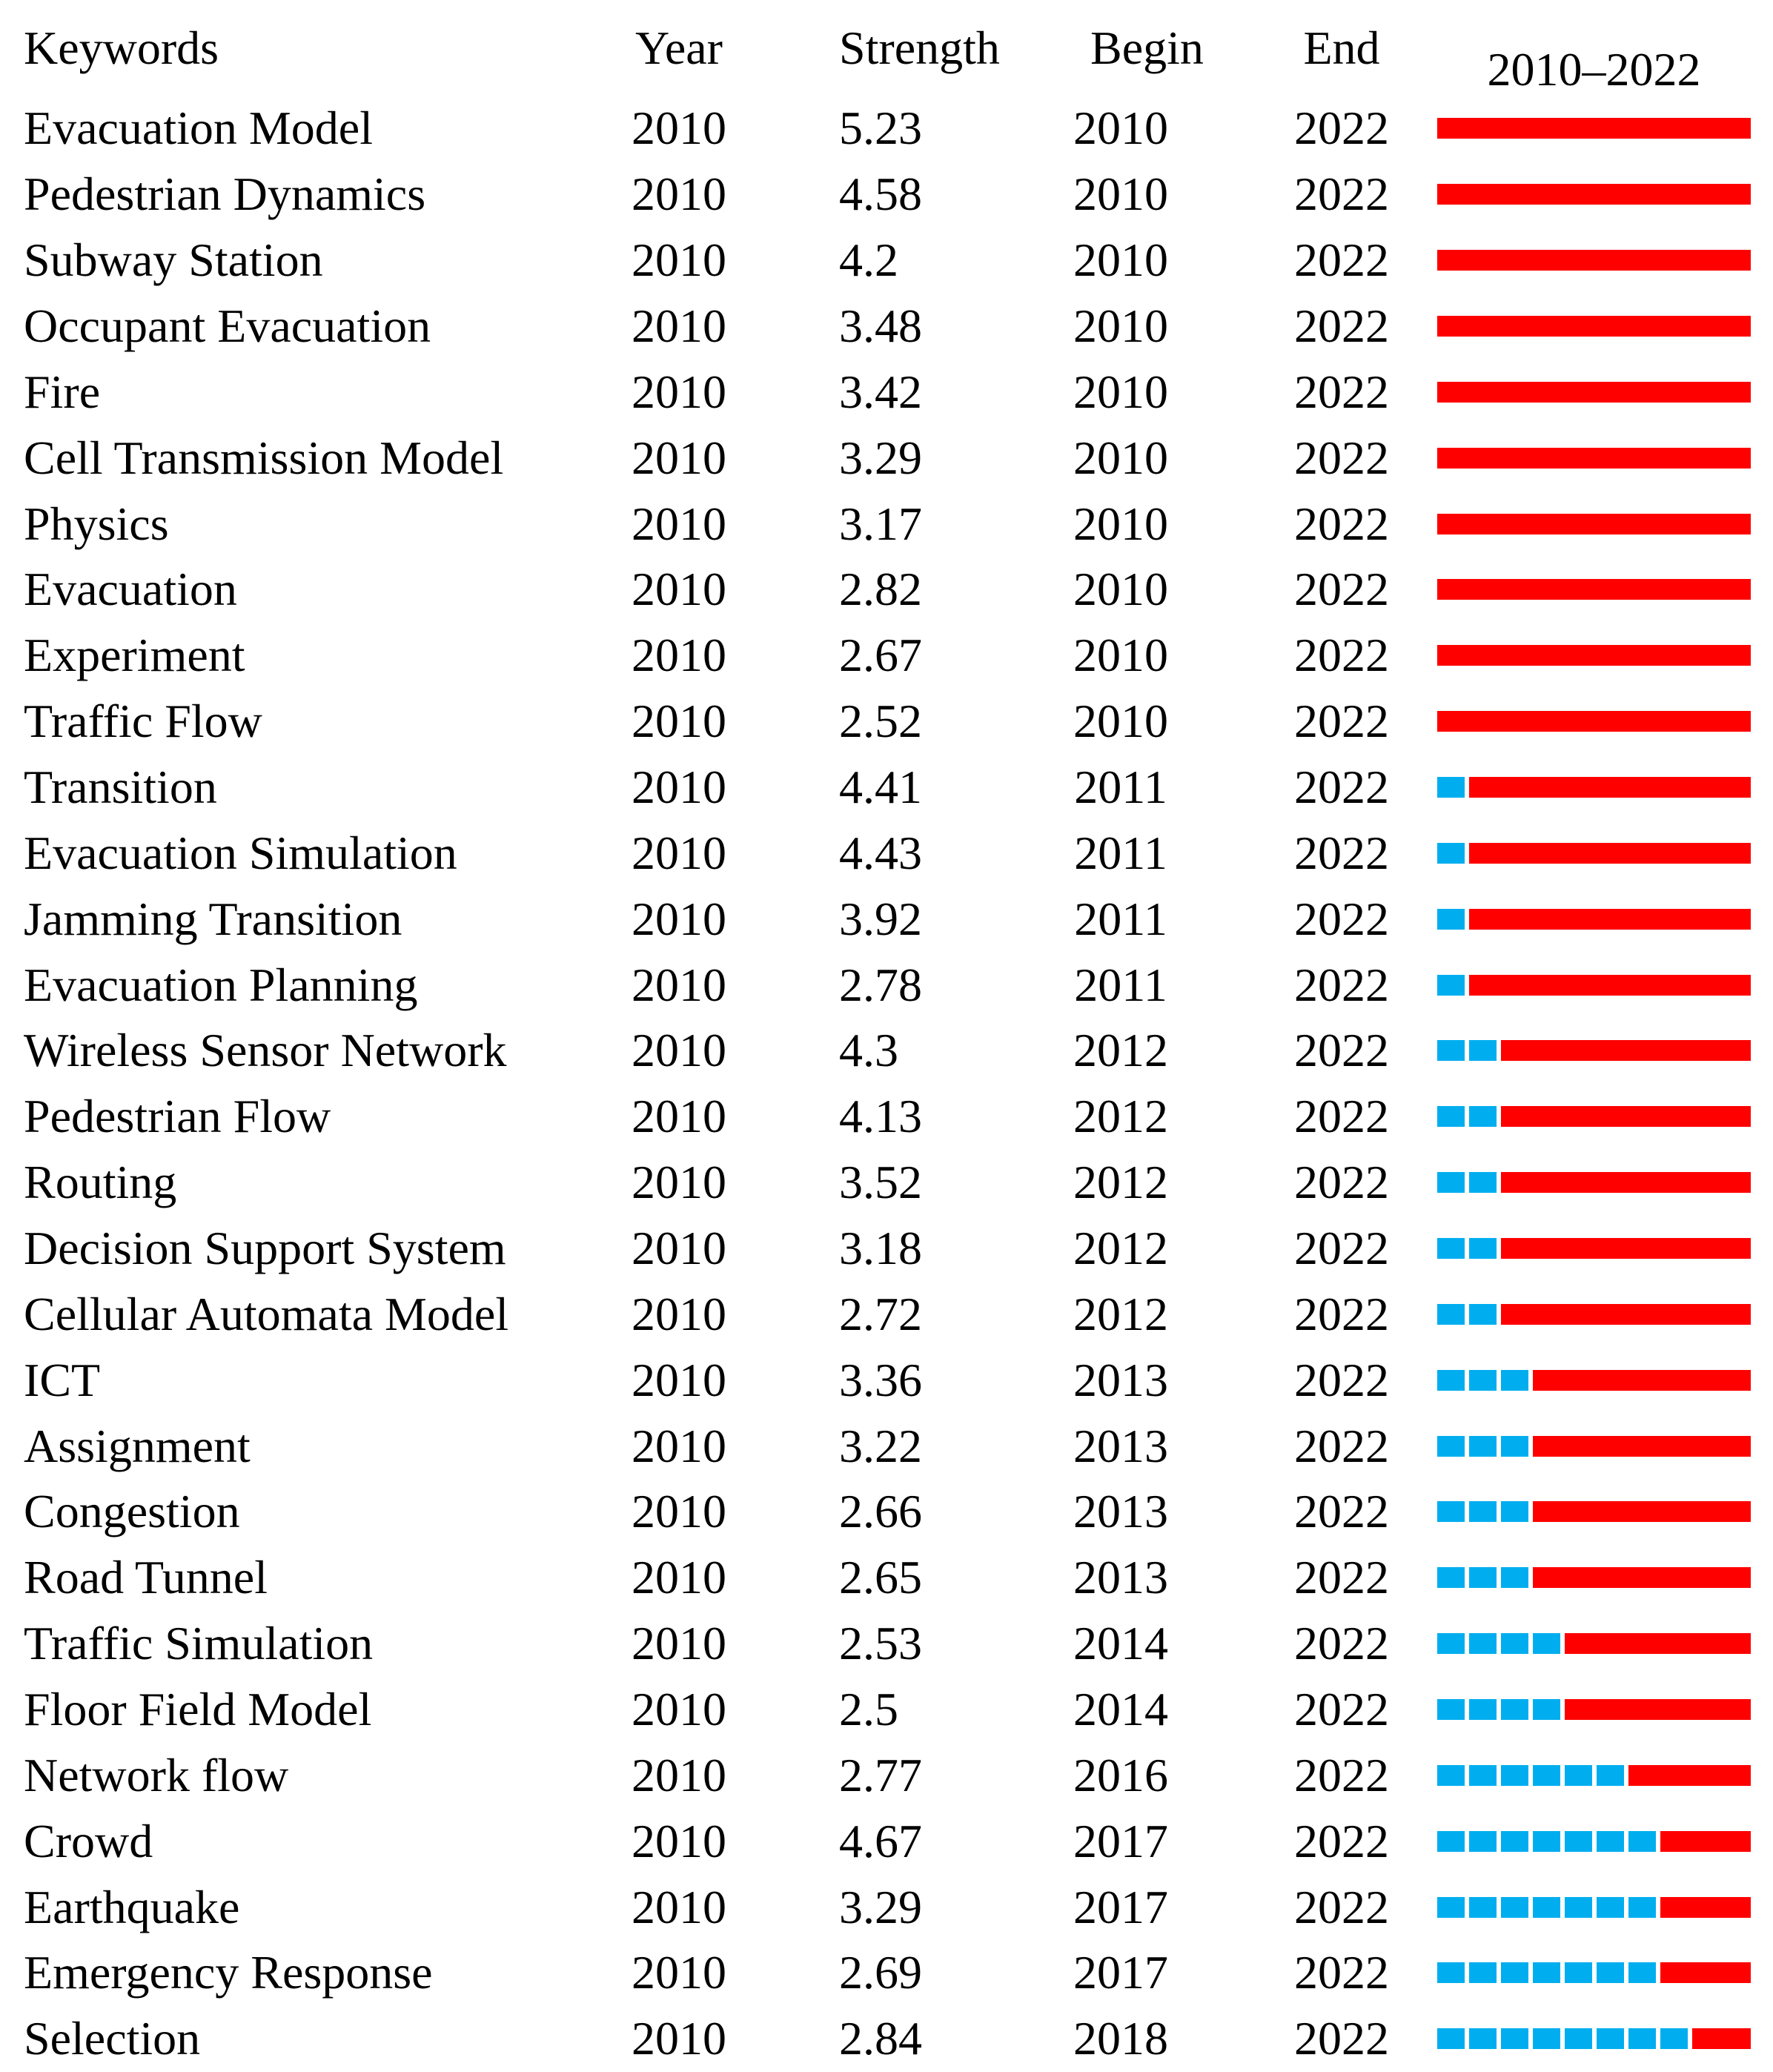  What do you see at coordinates (264, 457) in the screenshot?
I see `keyword-cell: Cell Transmission Model` at bounding box center [264, 457].